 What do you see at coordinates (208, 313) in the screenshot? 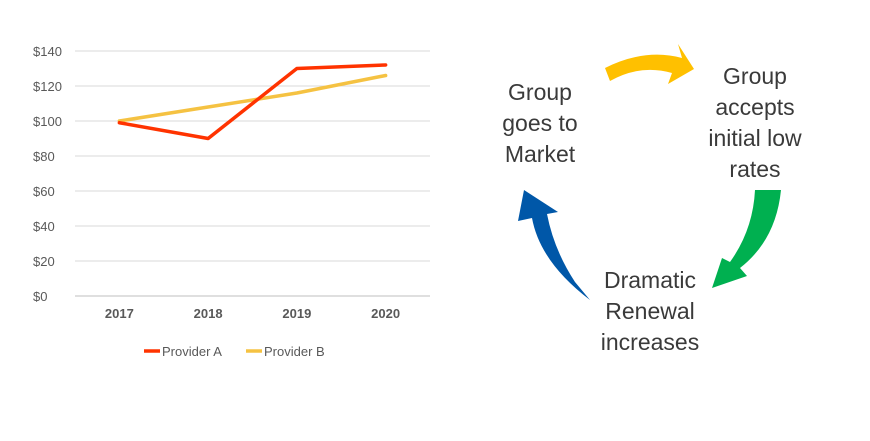
I see `x-tick-label: 2018` at bounding box center [208, 313].